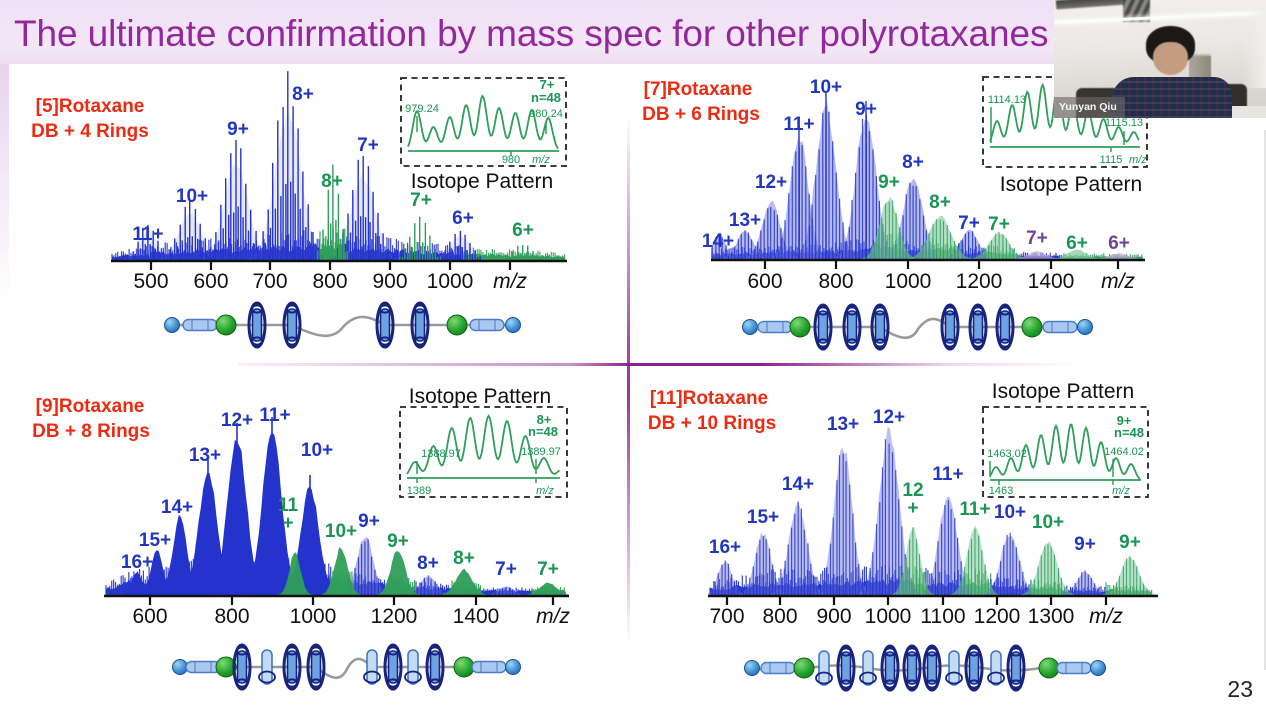 The width and height of the screenshot is (1266, 705). What do you see at coordinates (441, 454) in the screenshot?
I see `svg-text: 1388.97` at bounding box center [441, 454].